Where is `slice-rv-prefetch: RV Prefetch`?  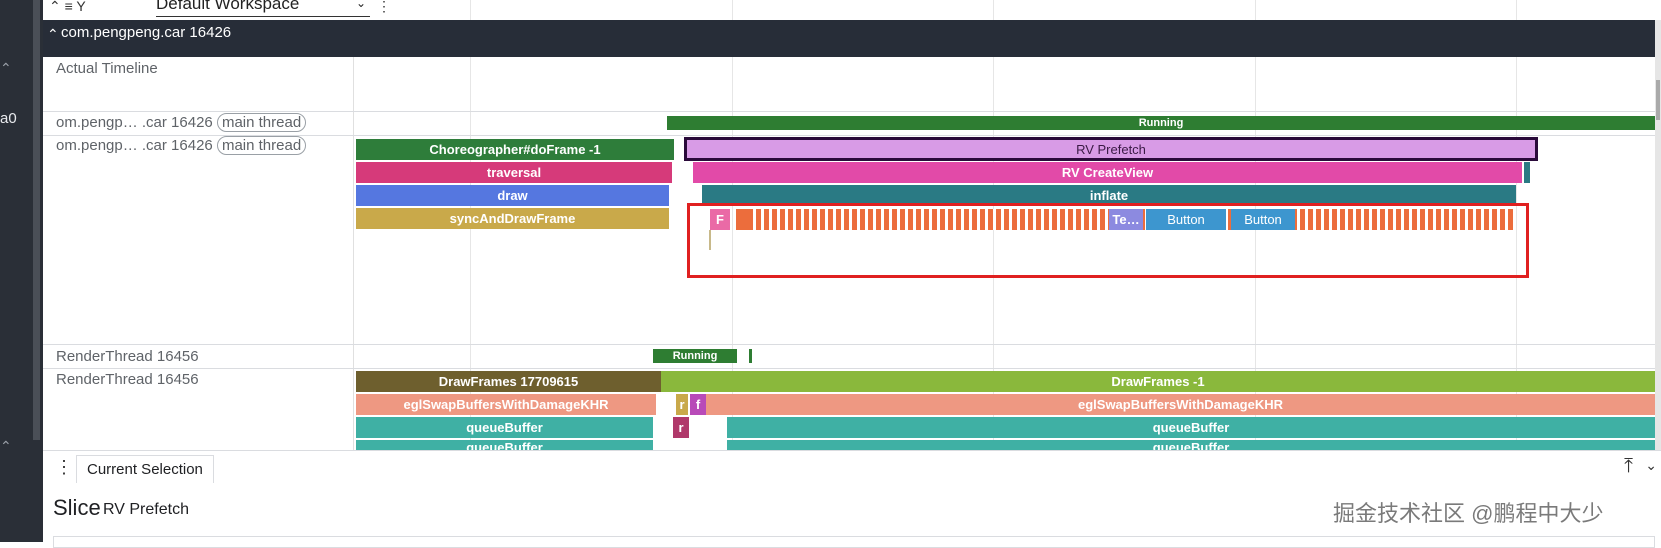
slice-rv-prefetch: RV Prefetch is located at coordinates (1111, 149).